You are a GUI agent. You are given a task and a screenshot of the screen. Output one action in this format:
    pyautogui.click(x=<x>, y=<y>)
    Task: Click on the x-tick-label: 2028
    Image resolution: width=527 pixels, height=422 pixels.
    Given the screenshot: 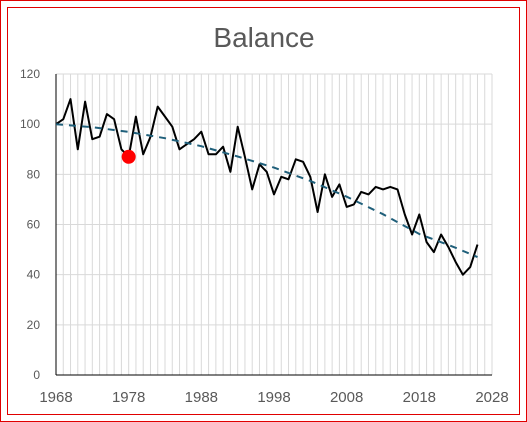 What is the action you would take?
    pyautogui.click(x=491, y=397)
    